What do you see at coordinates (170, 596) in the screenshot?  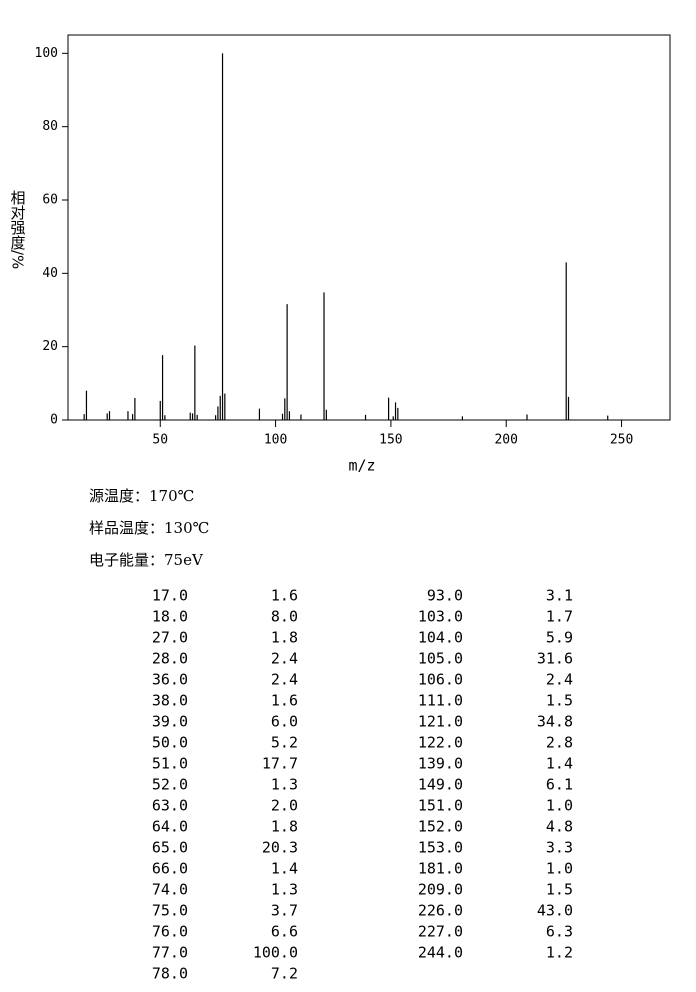 I see `table-mz: 17.0` at bounding box center [170, 596].